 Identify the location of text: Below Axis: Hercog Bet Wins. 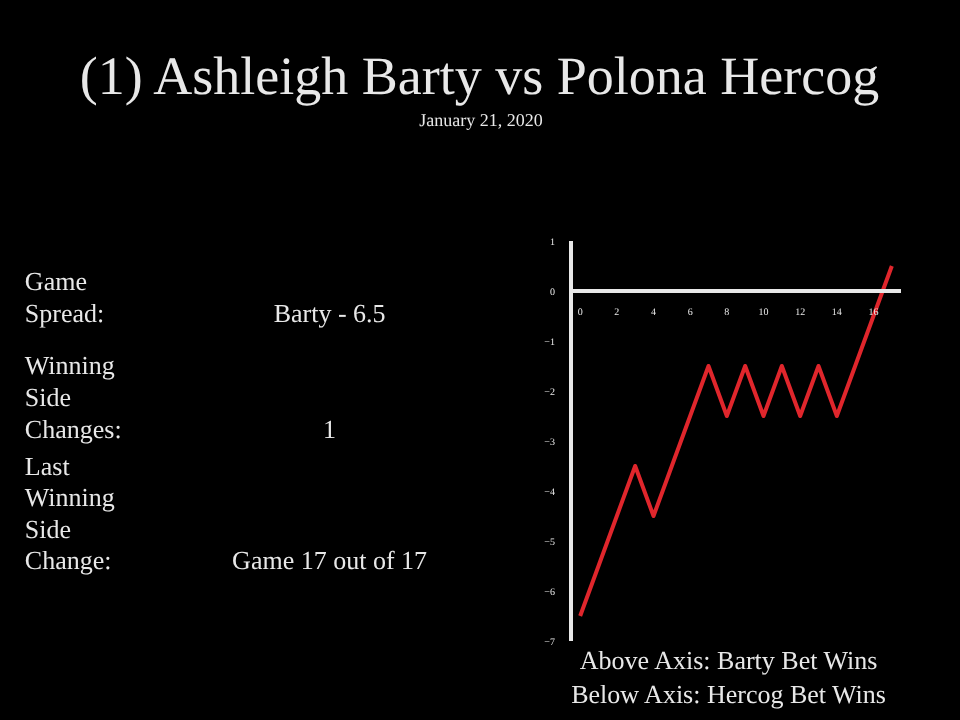
(728, 694).